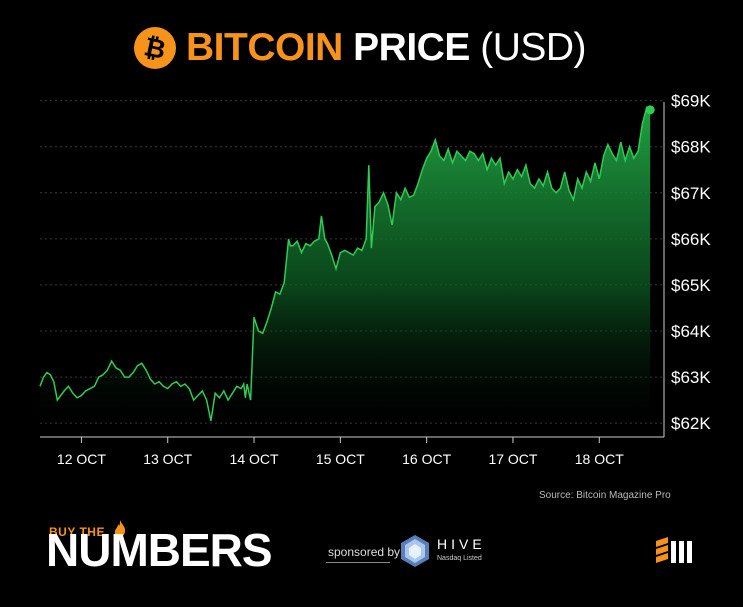  Describe the element at coordinates (120, 529) in the screenshot. I see `flame-icon` at that location.